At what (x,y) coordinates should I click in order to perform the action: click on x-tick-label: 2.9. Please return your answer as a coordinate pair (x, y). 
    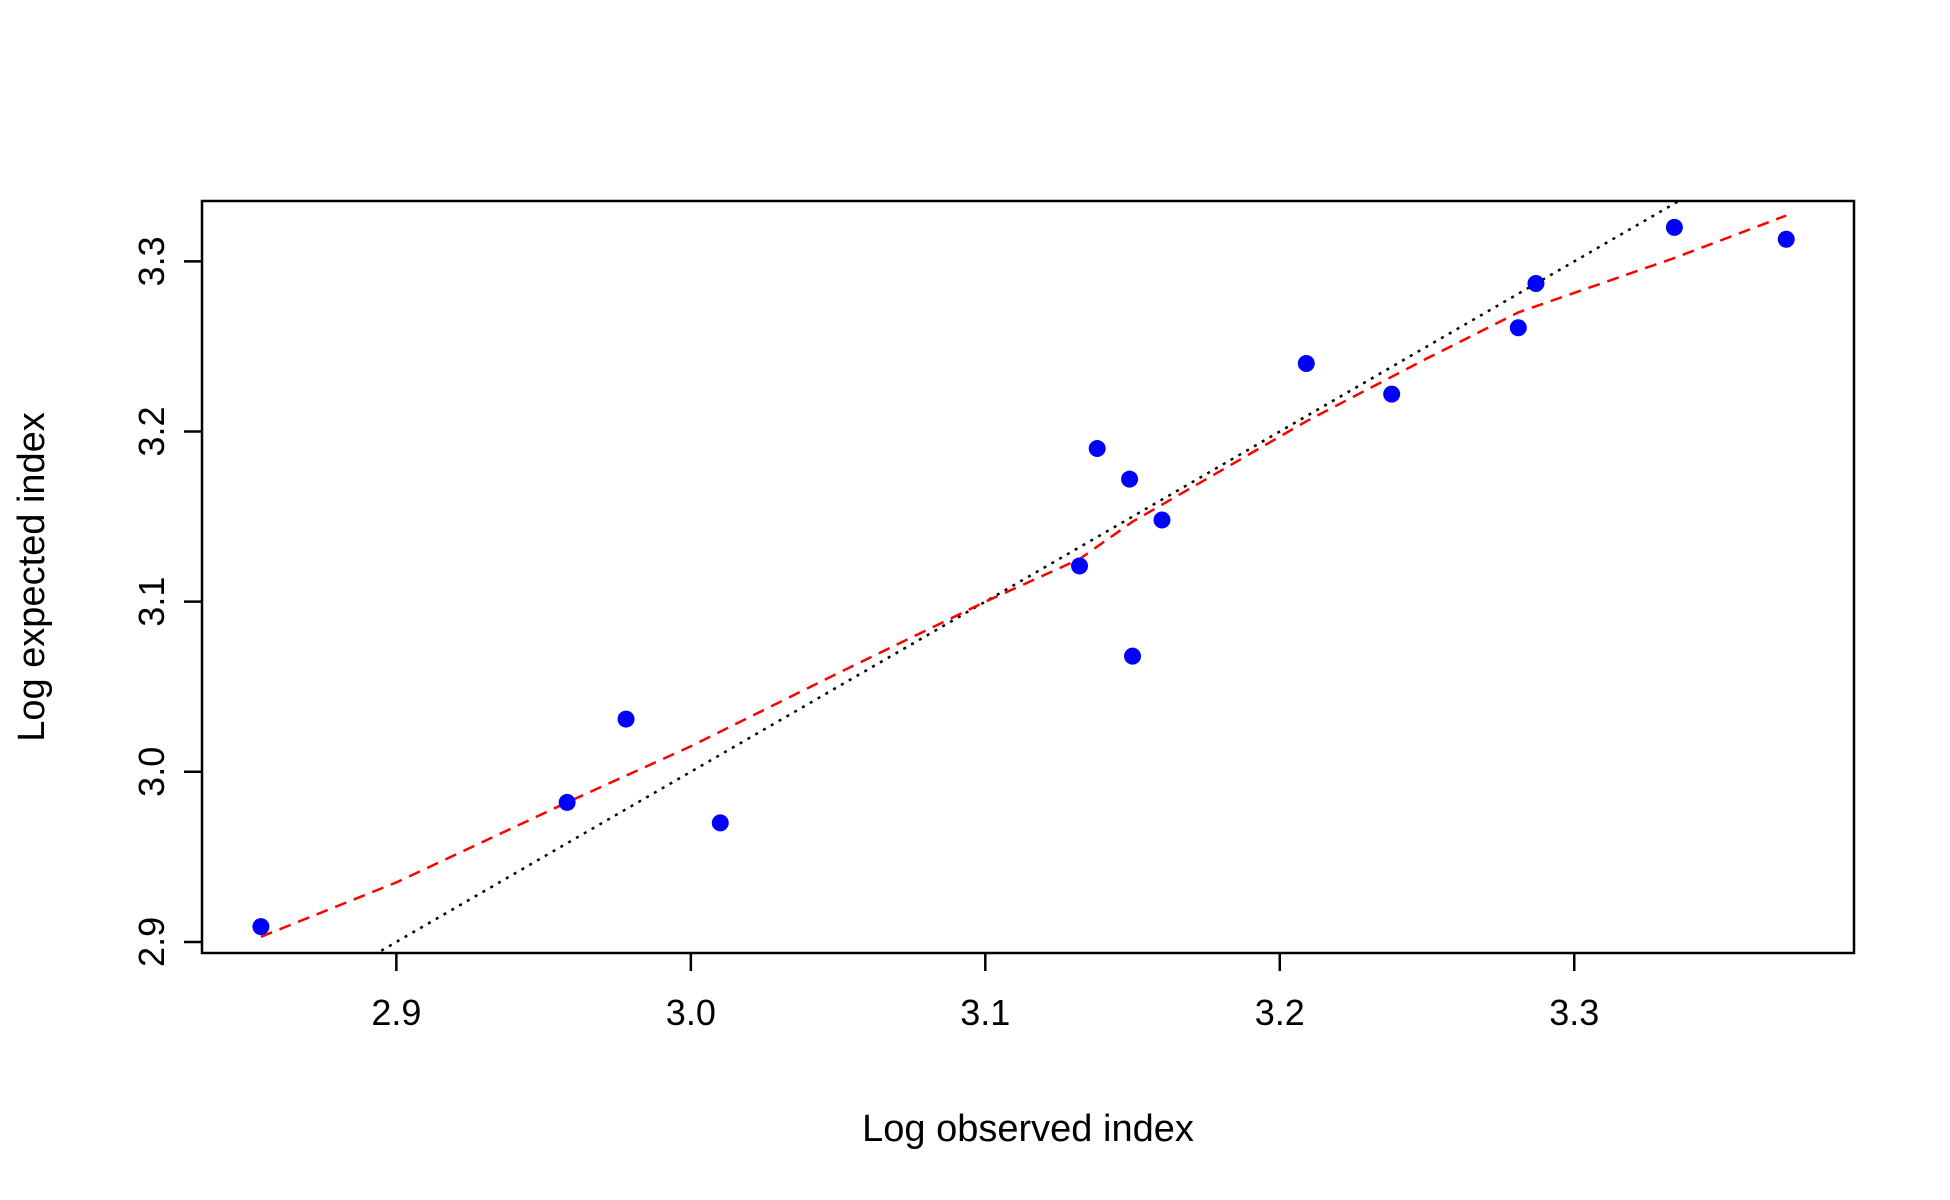
    Looking at the image, I should click on (396, 1012).